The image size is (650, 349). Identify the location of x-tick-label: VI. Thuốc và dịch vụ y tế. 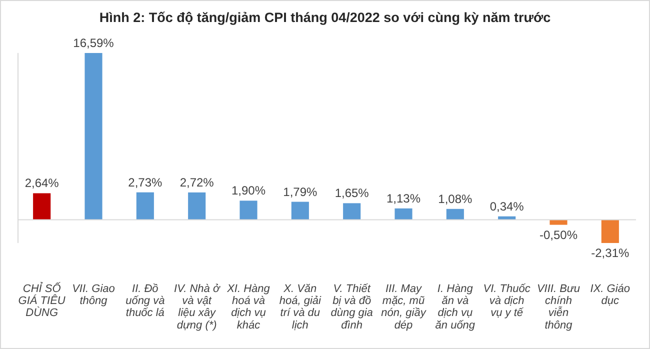
(507, 301).